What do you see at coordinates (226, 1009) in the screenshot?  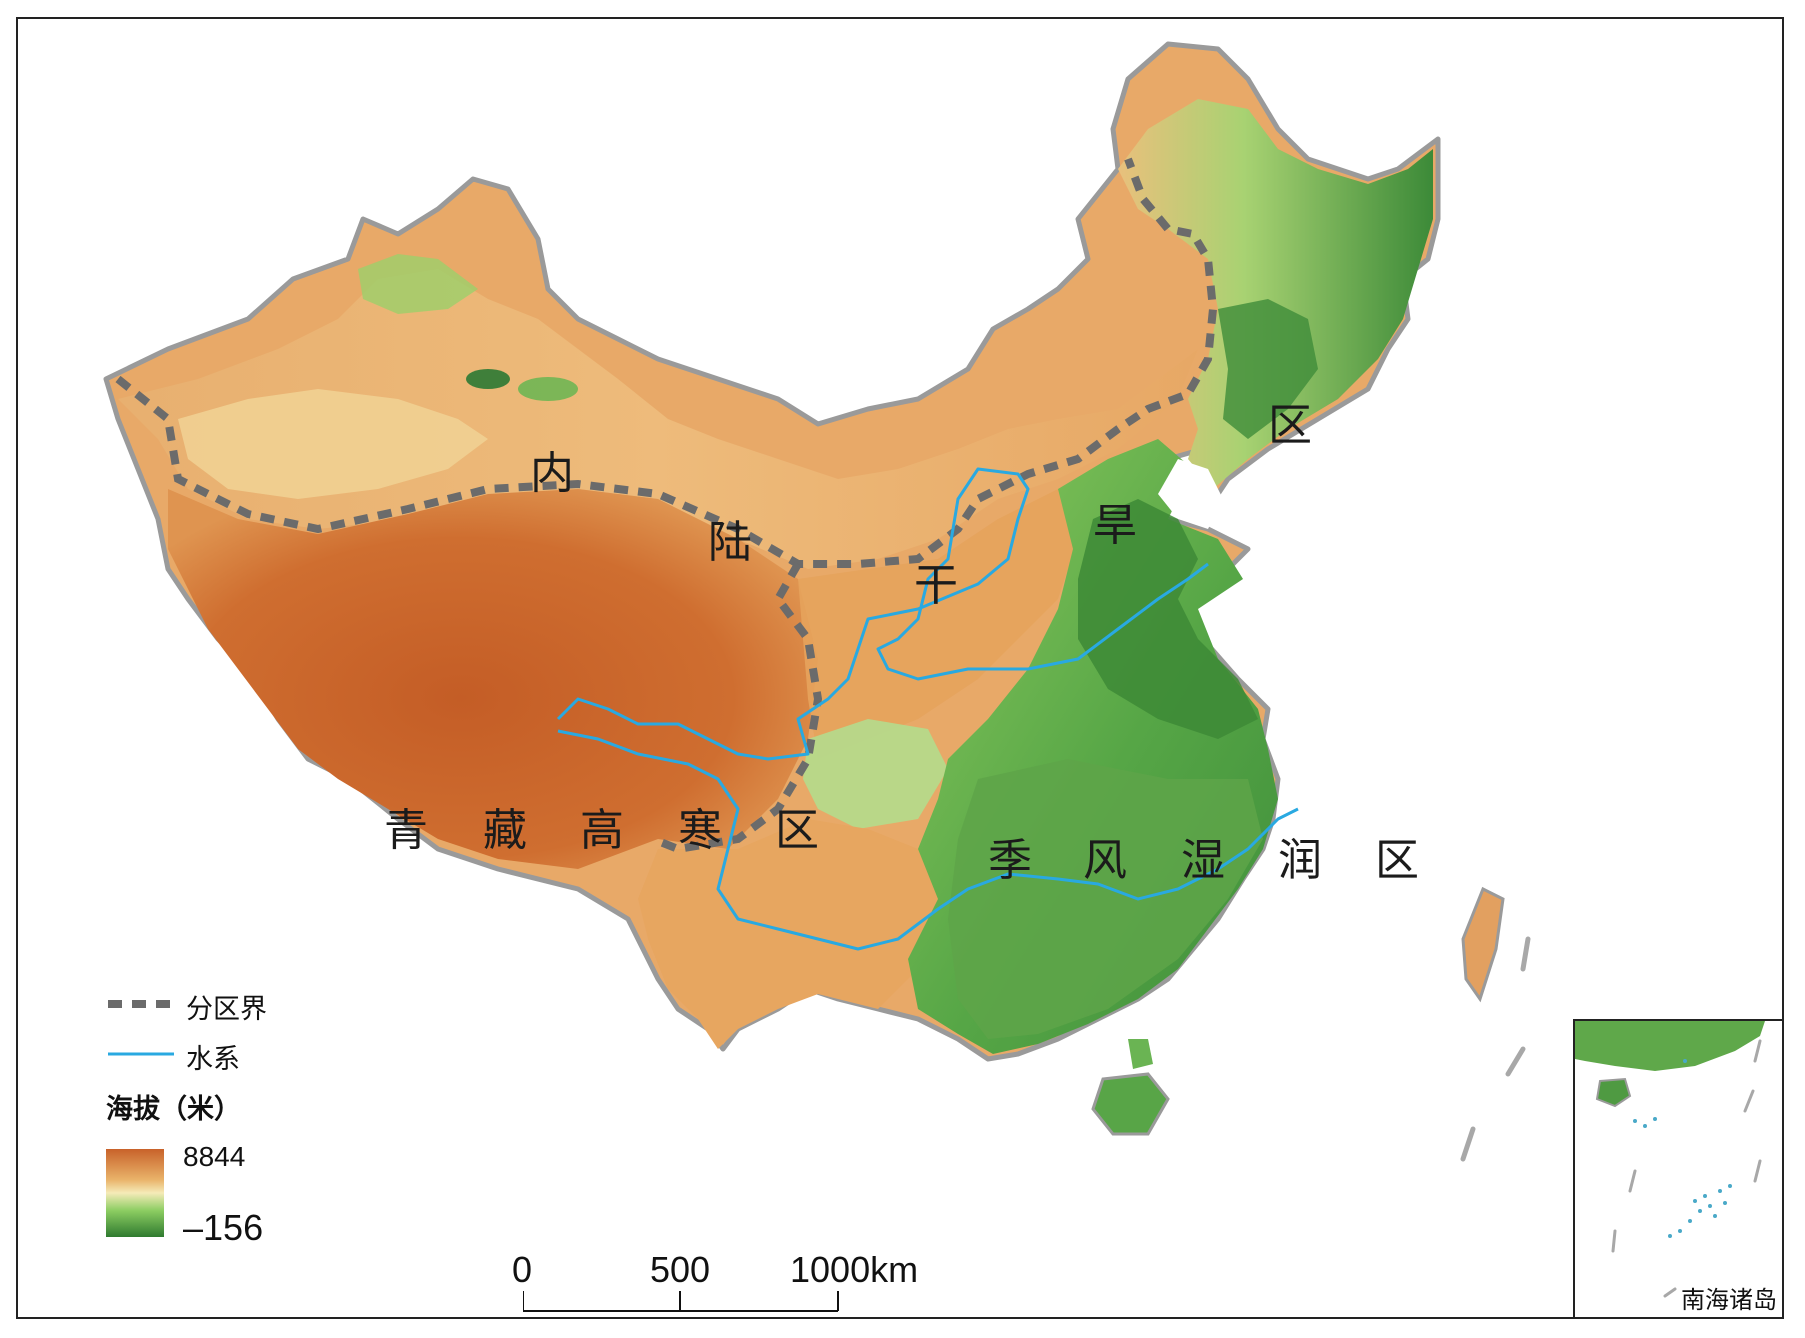 I see `legend-boundary-label: 分区界` at bounding box center [226, 1009].